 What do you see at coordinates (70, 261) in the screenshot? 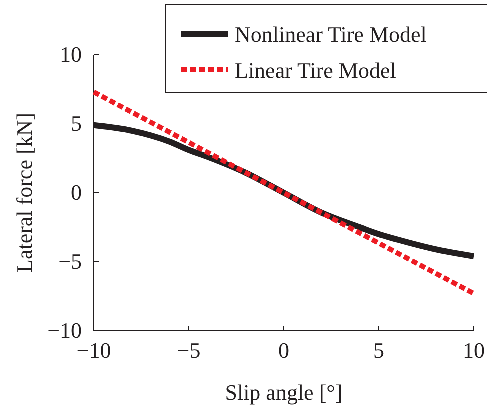
I see `y-tick-label: −5` at bounding box center [70, 261].